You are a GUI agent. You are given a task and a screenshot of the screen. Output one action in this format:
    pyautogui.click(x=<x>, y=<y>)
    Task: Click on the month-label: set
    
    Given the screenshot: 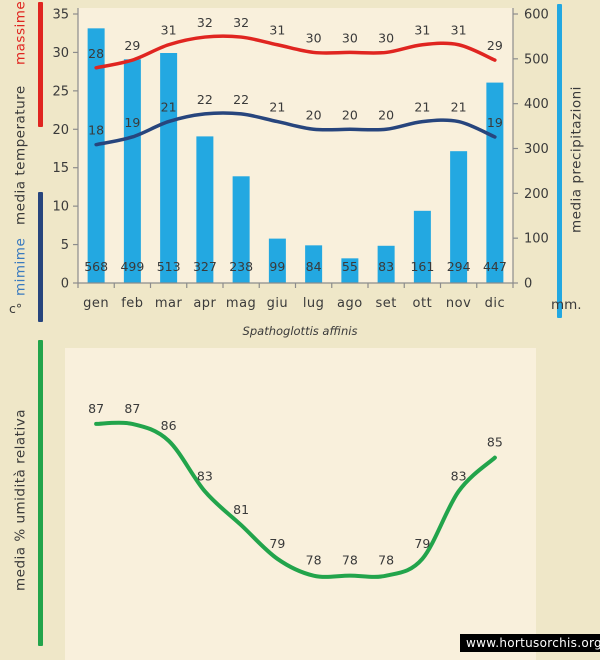 What is the action you would take?
    pyautogui.click(x=385, y=303)
    